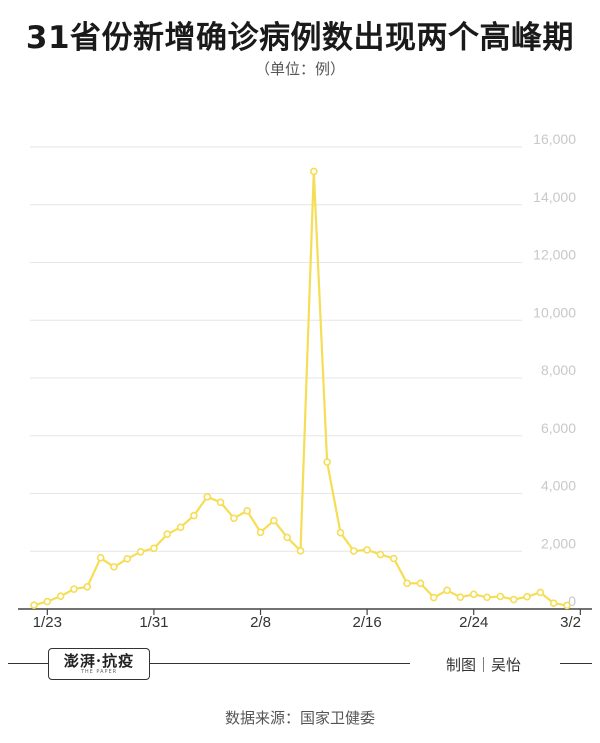 This screenshot has height=743, width=600. What do you see at coordinates (572, 601) in the screenshot?
I see `y-tick-label: 0` at bounding box center [572, 601].